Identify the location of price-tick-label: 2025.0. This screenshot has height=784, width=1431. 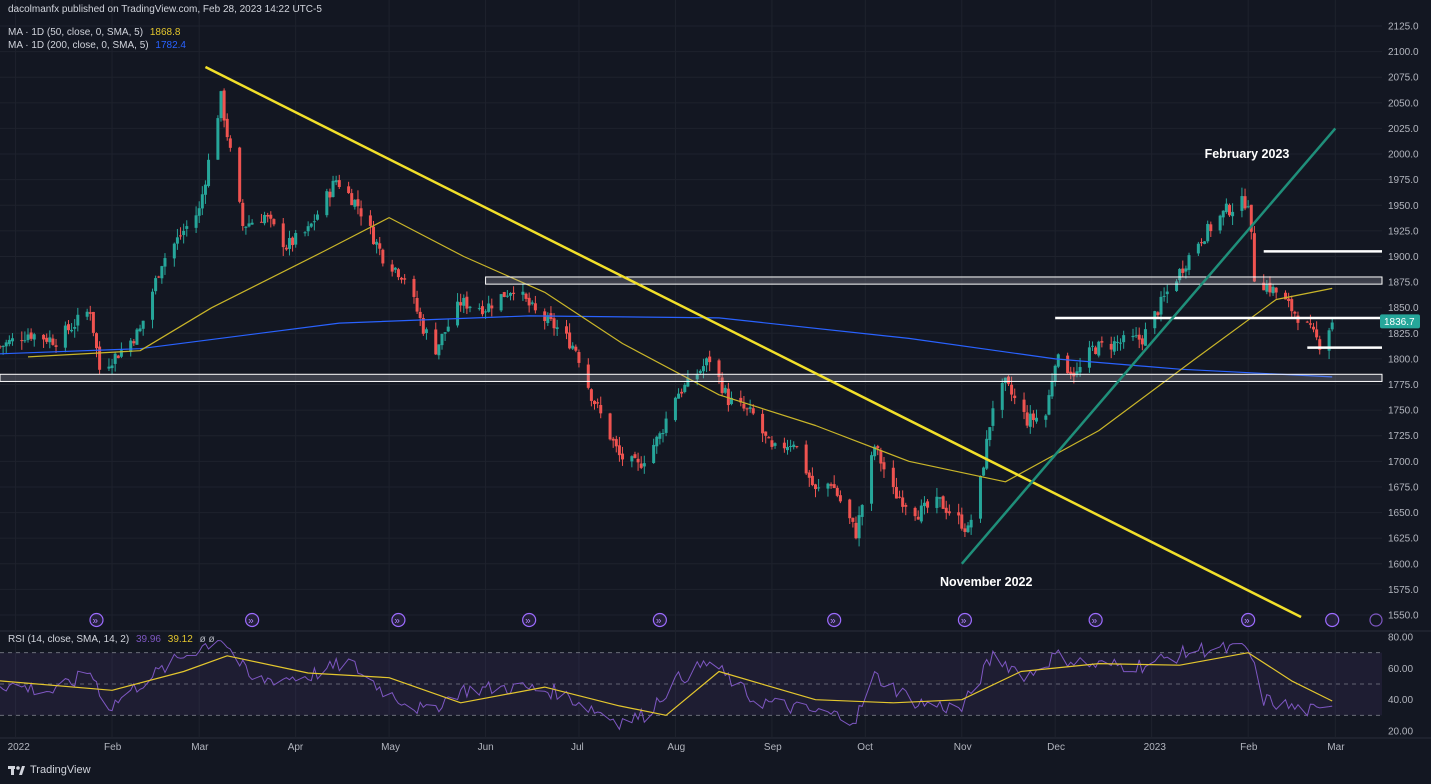
(1403, 129).